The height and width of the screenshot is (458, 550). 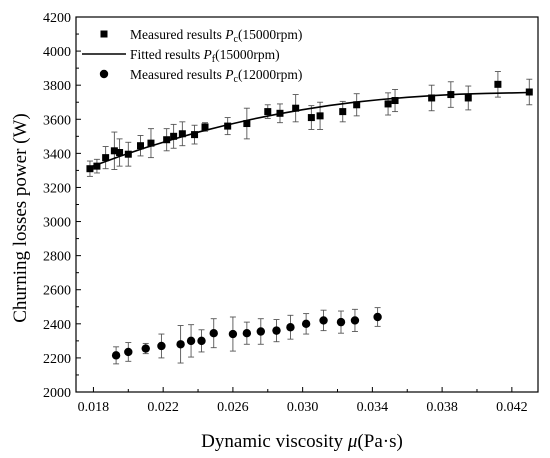 What do you see at coordinates (20, 218) in the screenshot?
I see `y-axis-label: Churning losses power (W)` at bounding box center [20, 218].